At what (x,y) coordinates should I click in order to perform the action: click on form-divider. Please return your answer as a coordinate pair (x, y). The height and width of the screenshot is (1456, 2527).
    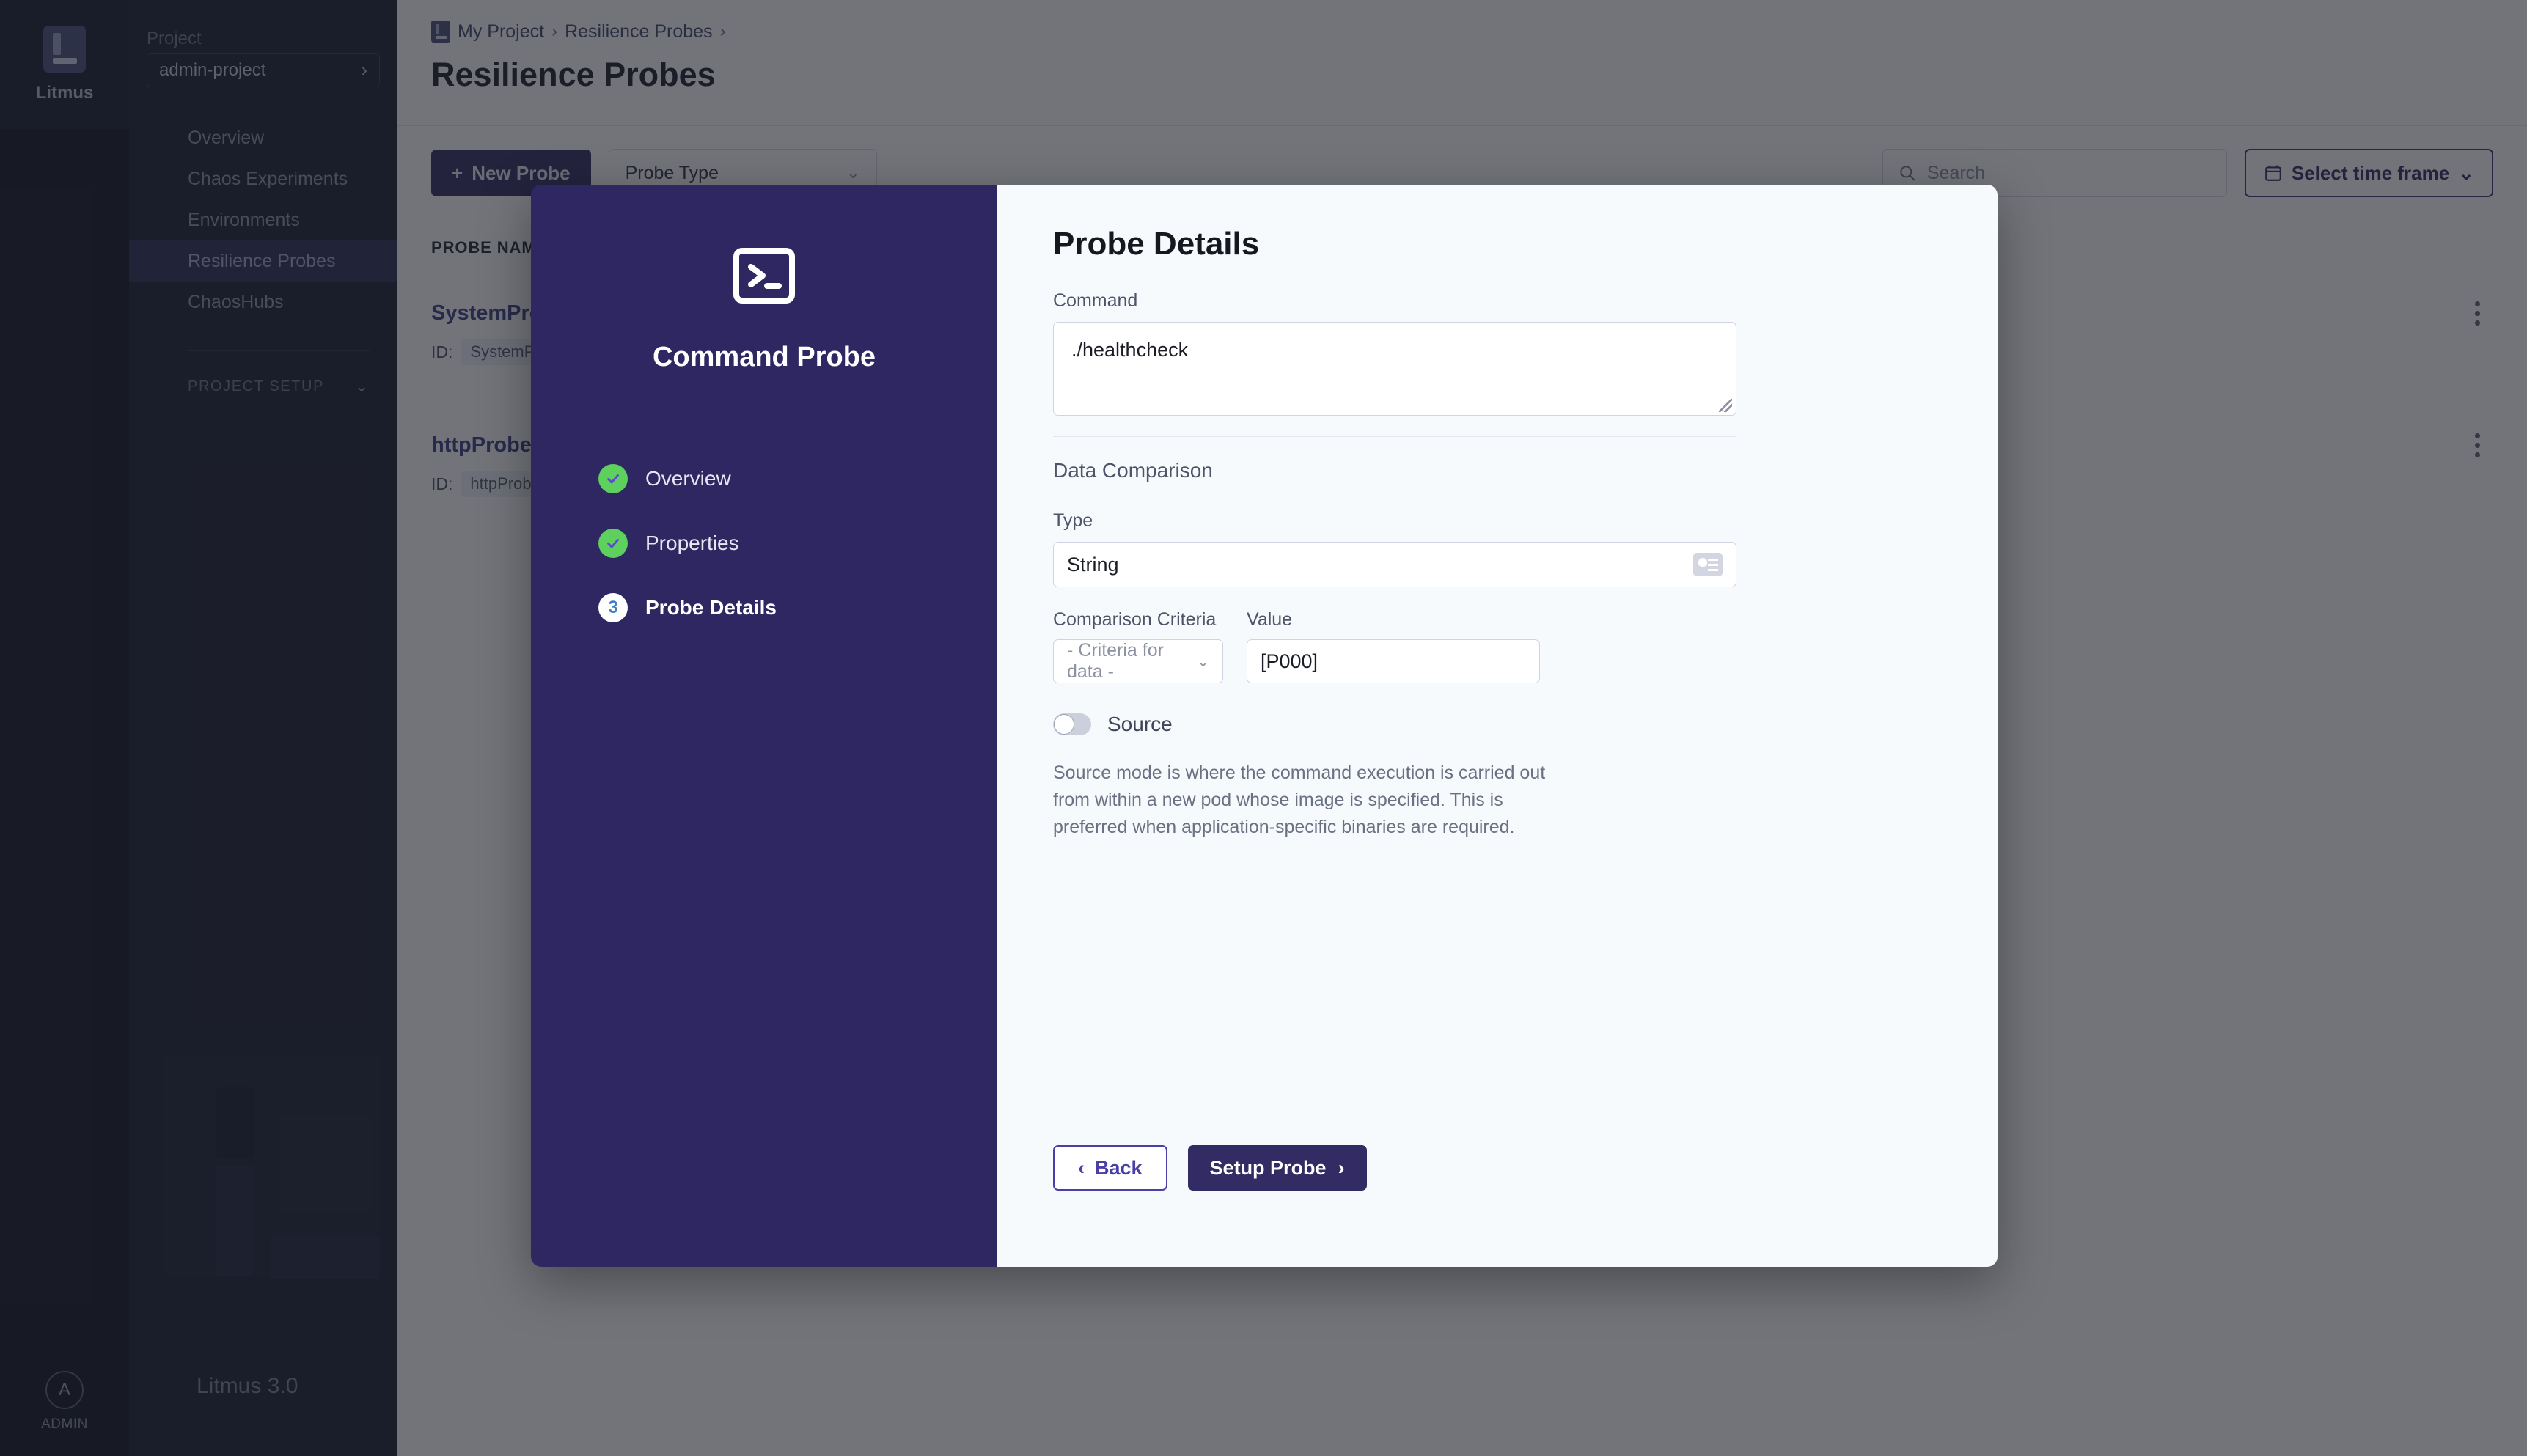
    Looking at the image, I should click on (1394, 436).